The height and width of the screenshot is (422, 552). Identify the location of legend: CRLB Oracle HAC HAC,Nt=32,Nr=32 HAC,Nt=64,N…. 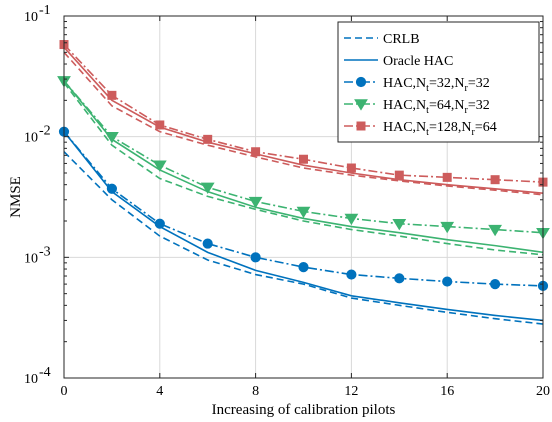
(438, 82).